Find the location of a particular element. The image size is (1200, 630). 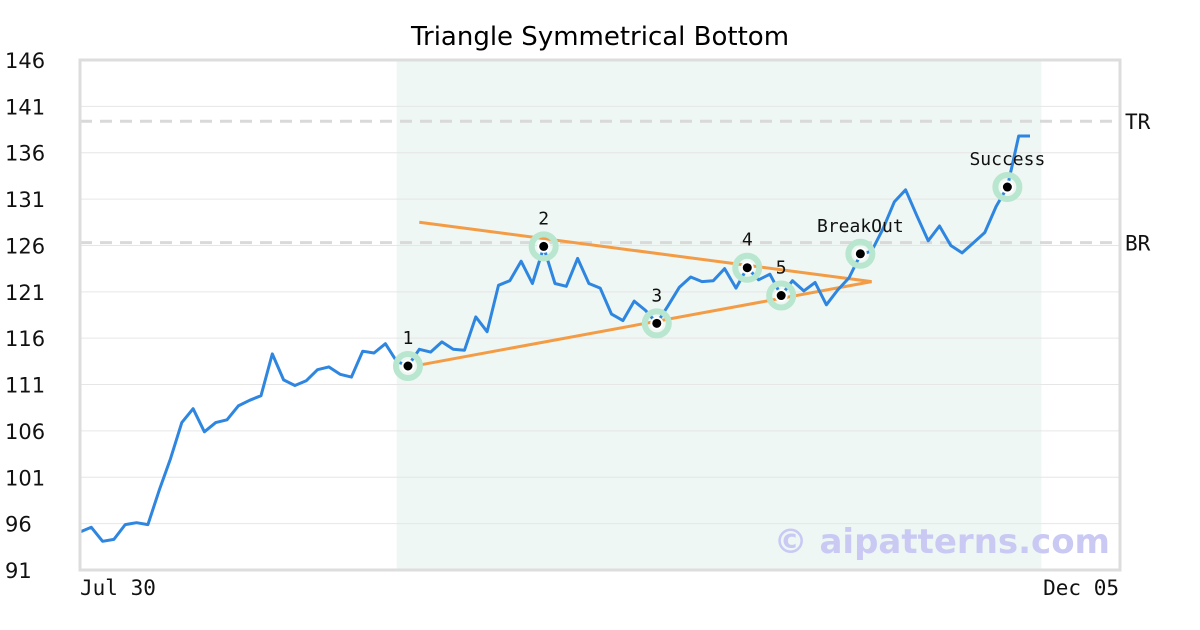

annotation-label: 4 is located at coordinates (747, 240).